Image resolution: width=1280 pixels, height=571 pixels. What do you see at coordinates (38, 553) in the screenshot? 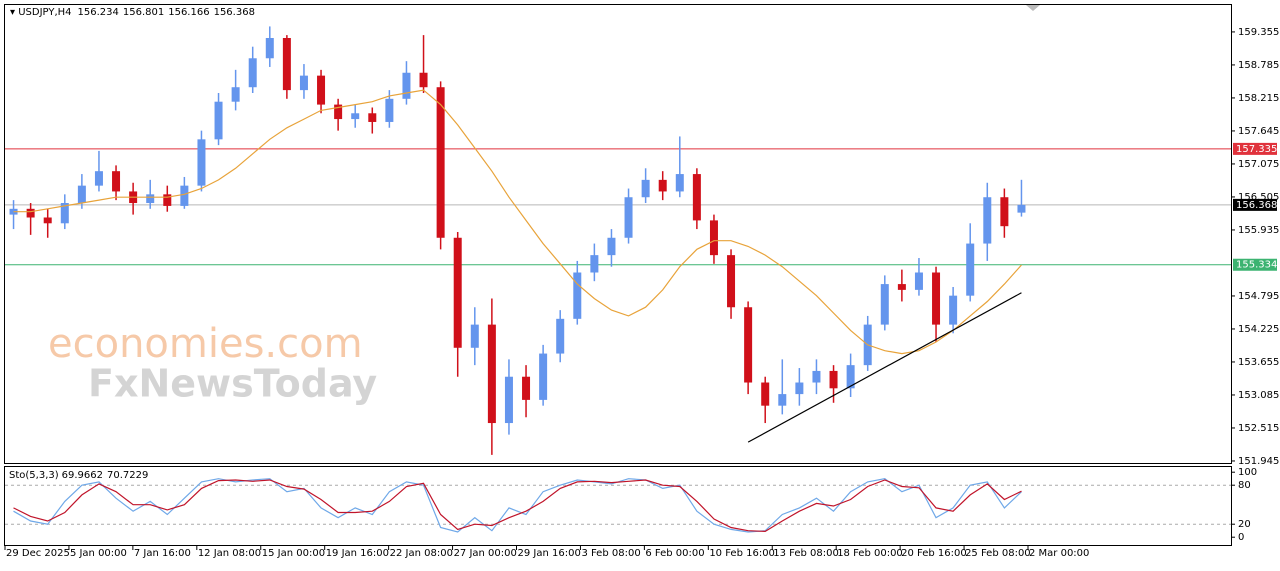
I see `x-tick-label: 29 Dec 2025` at bounding box center [38, 553].